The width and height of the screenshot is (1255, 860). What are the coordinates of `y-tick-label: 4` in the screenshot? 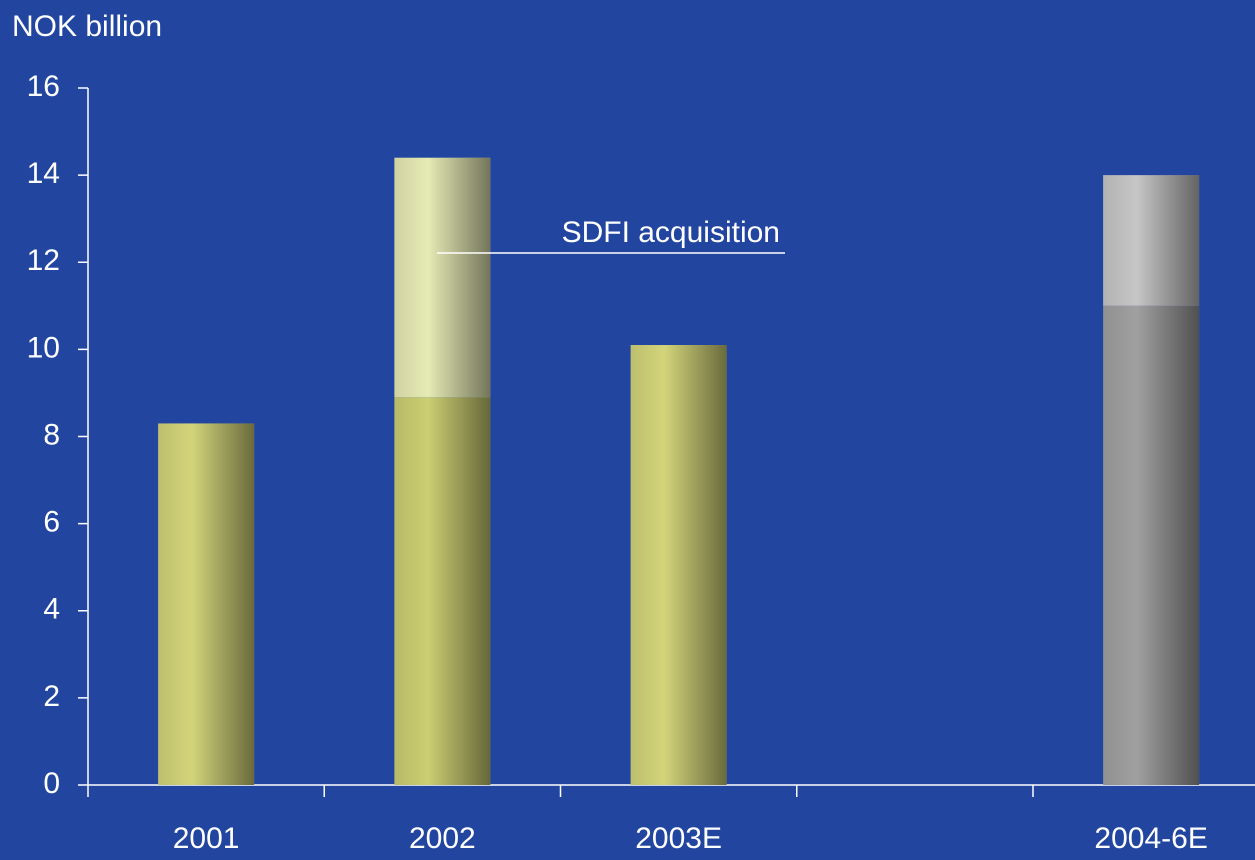 It's located at (51, 609).